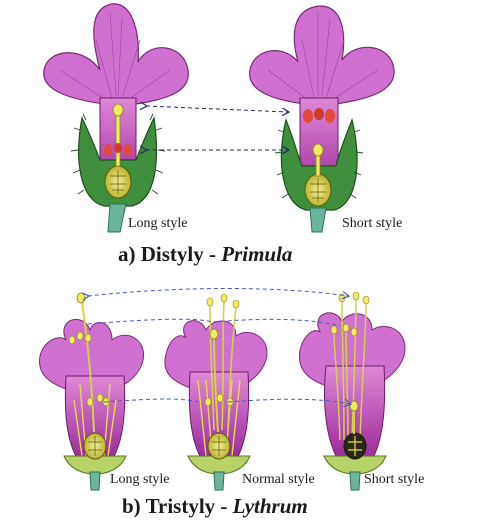 This screenshot has width=485, height=526. What do you see at coordinates (216, 385) in the screenshot?
I see `lythrum-style-normal` at bounding box center [216, 385].